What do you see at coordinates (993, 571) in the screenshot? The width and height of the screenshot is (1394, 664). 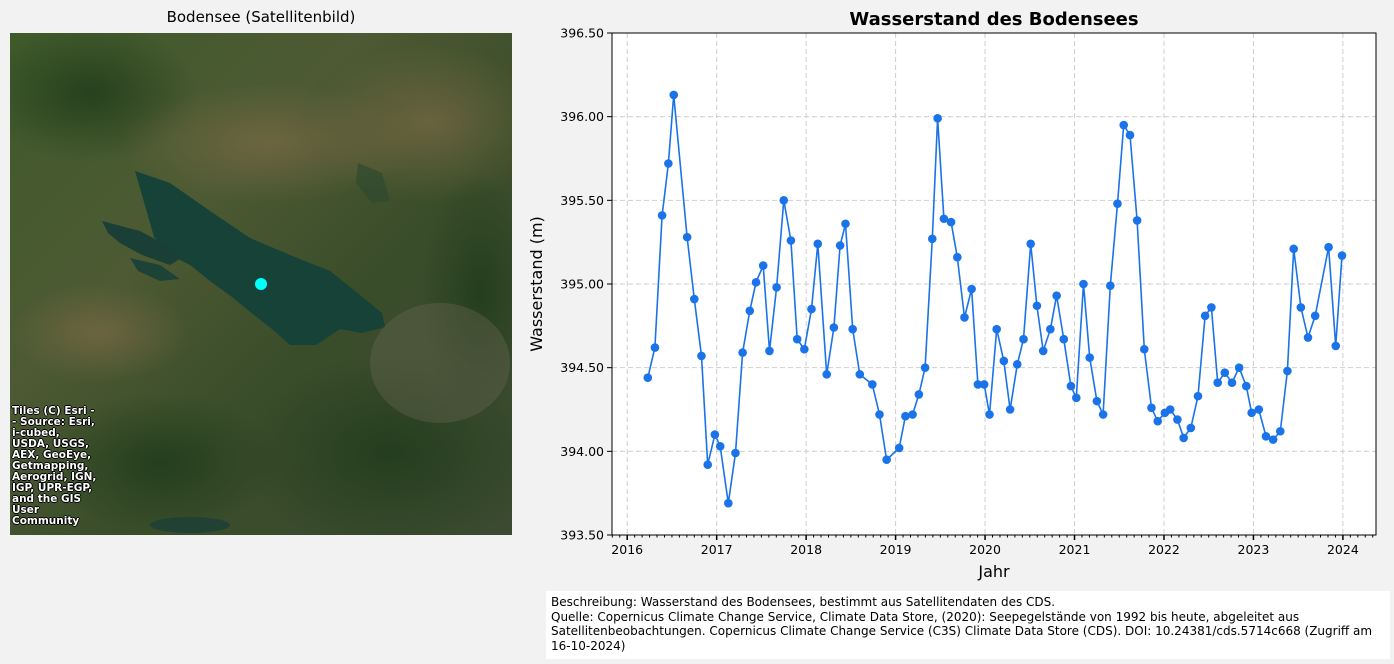 I see `x-axis-label: Jahr` at bounding box center [993, 571].